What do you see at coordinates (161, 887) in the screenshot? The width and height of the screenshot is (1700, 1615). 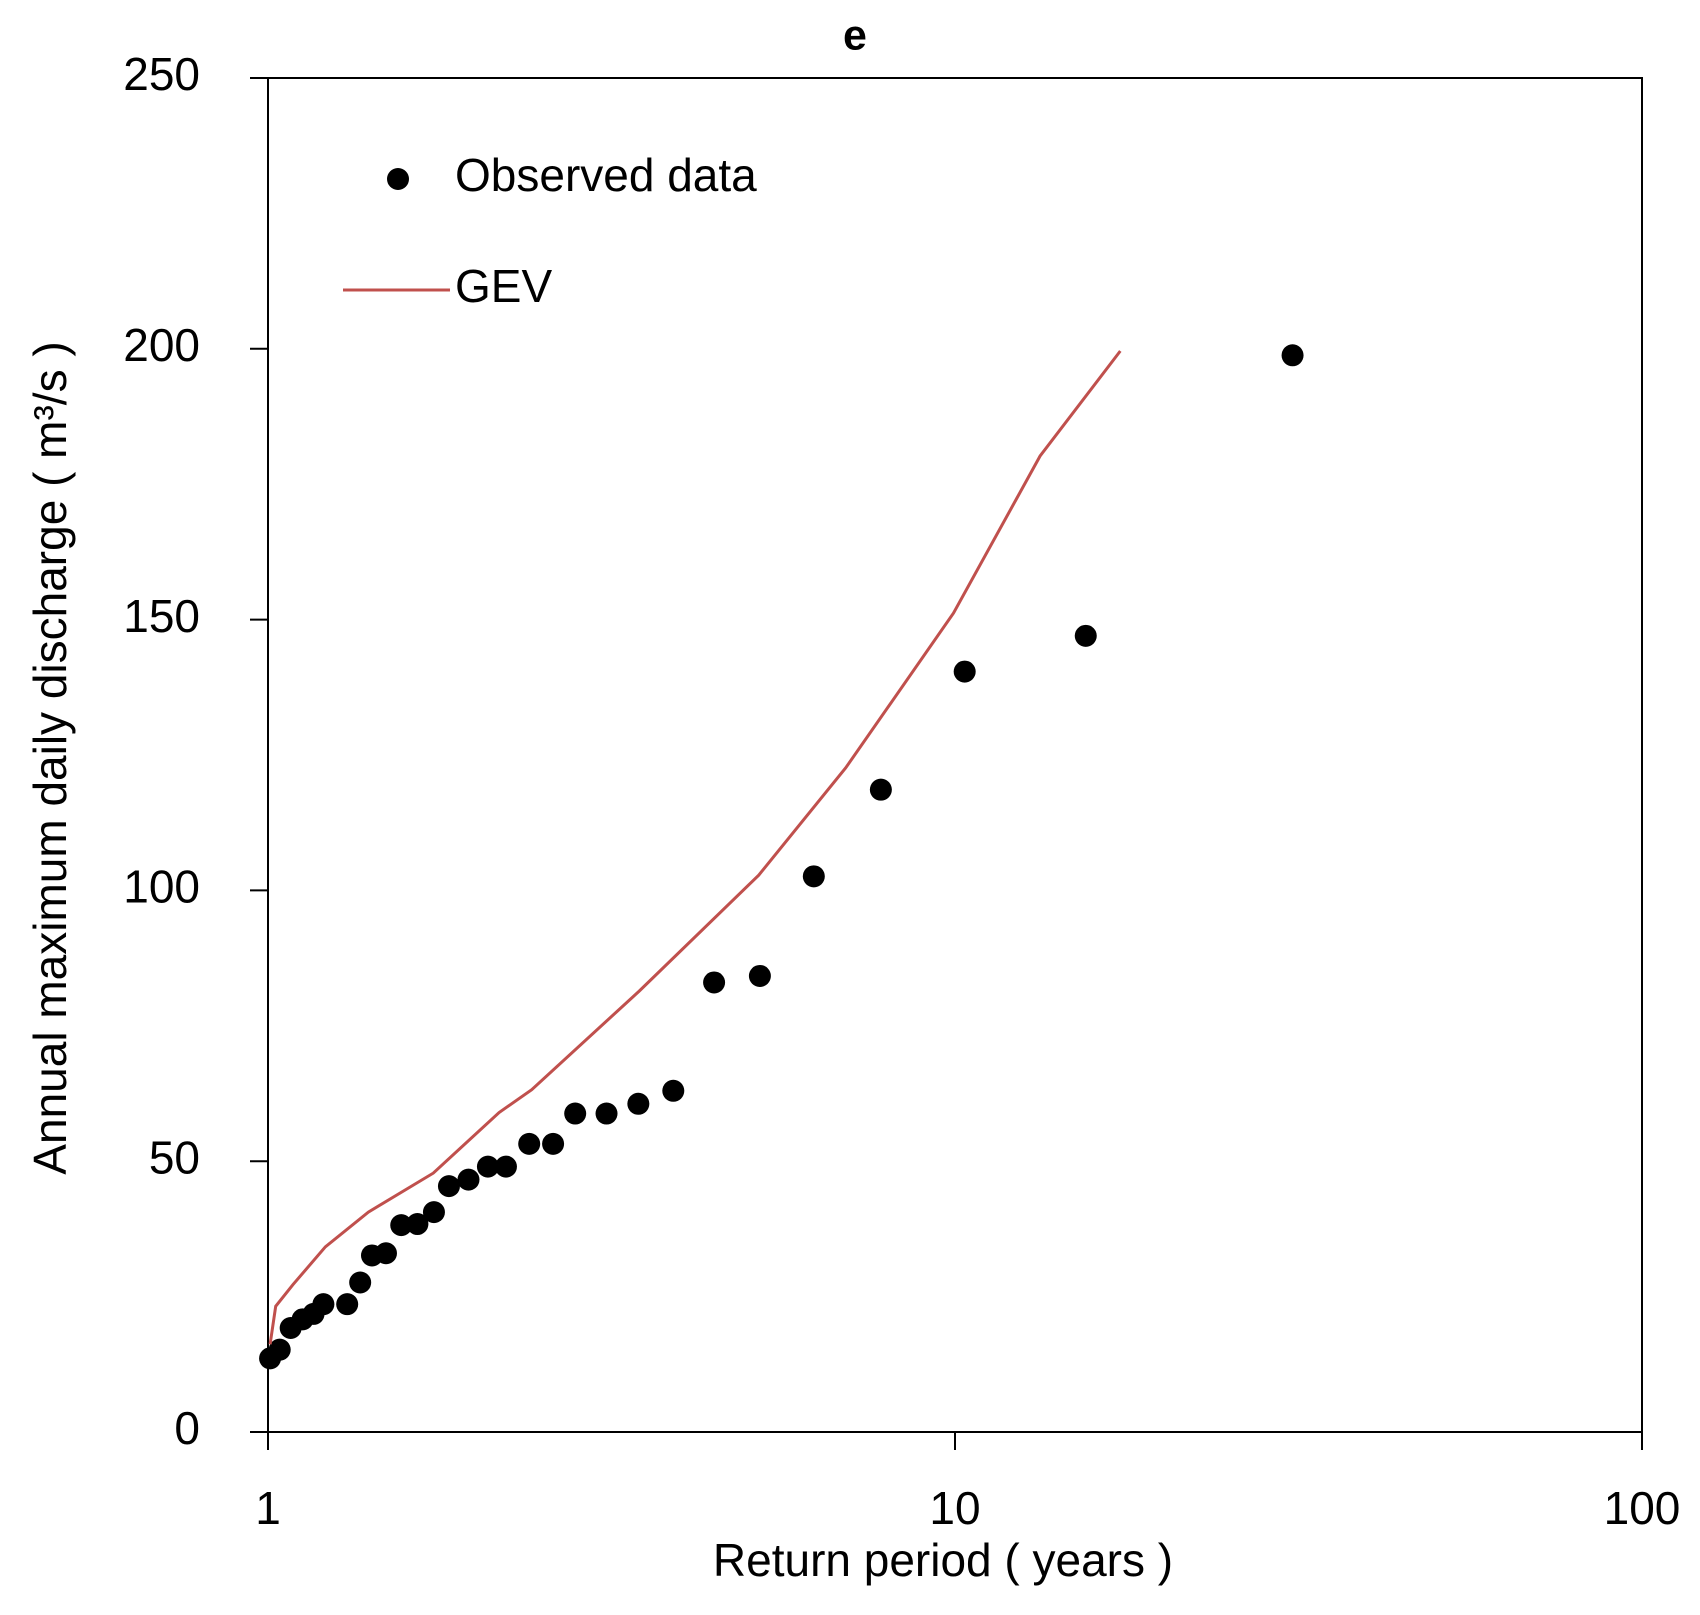 I see `y-tick-label: 100` at bounding box center [161, 887].